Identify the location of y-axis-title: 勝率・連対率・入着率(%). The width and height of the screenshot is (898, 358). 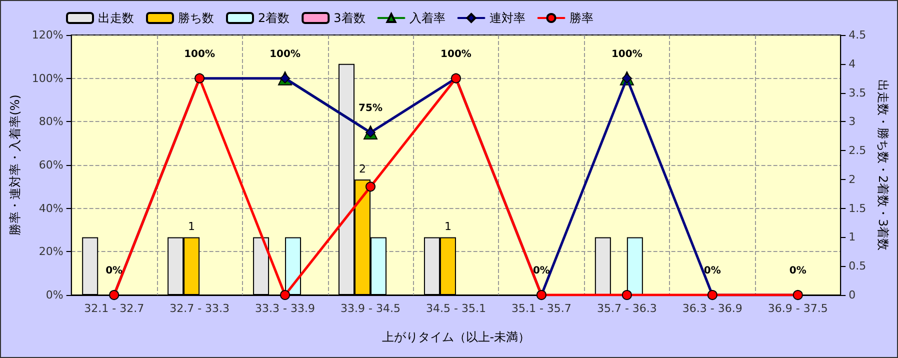
(15, 165).